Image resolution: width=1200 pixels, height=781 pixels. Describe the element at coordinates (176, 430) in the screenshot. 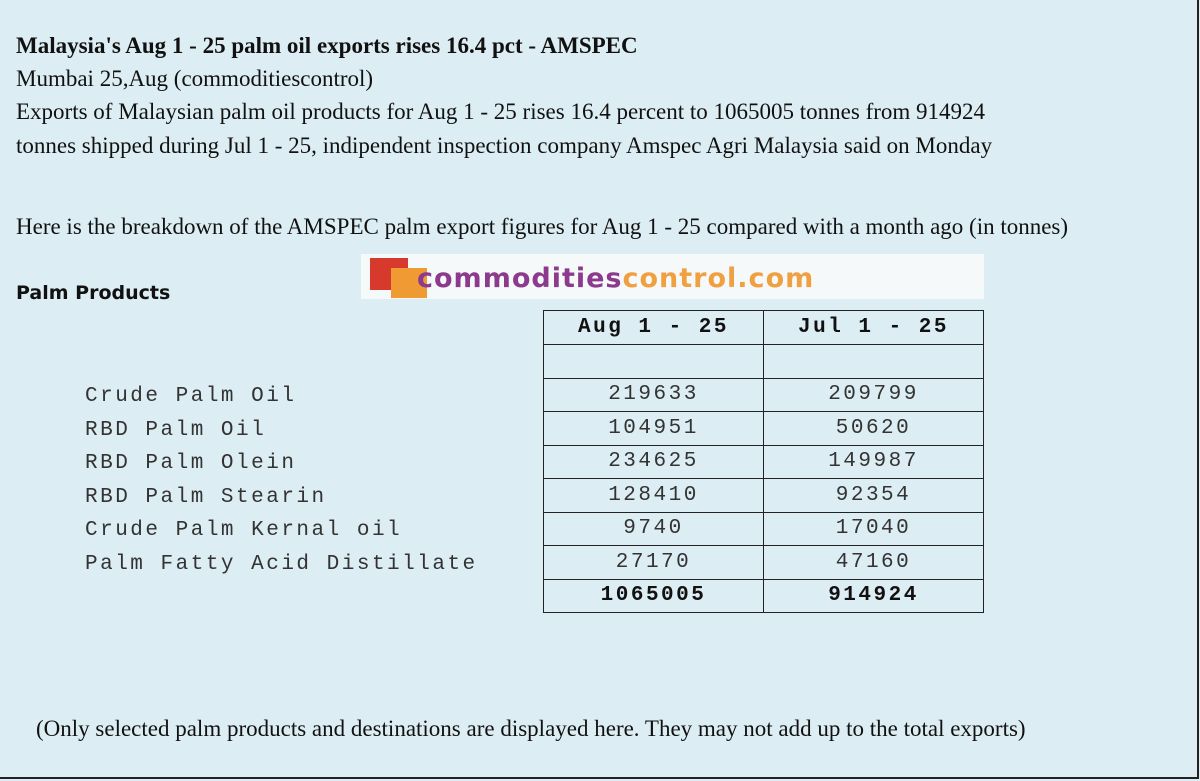

I see `product-label: RBD Palm Oil` at that location.